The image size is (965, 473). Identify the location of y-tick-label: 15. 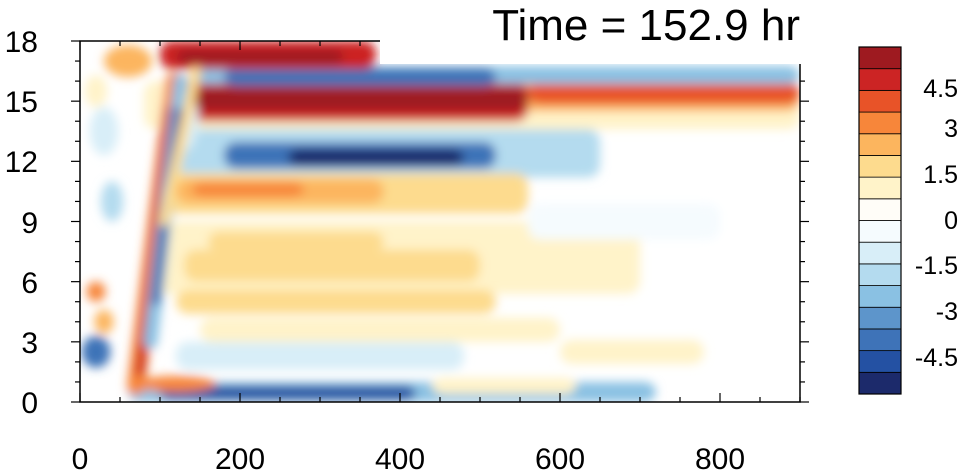
(21, 102).